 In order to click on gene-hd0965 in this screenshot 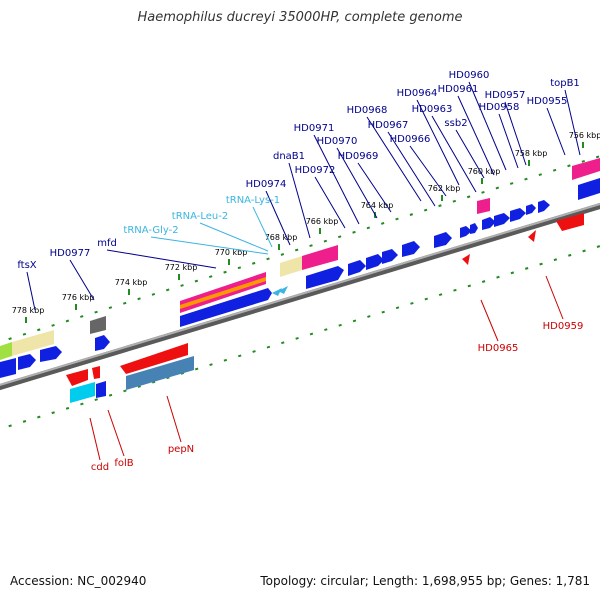, I will do `click(466, 259)`.